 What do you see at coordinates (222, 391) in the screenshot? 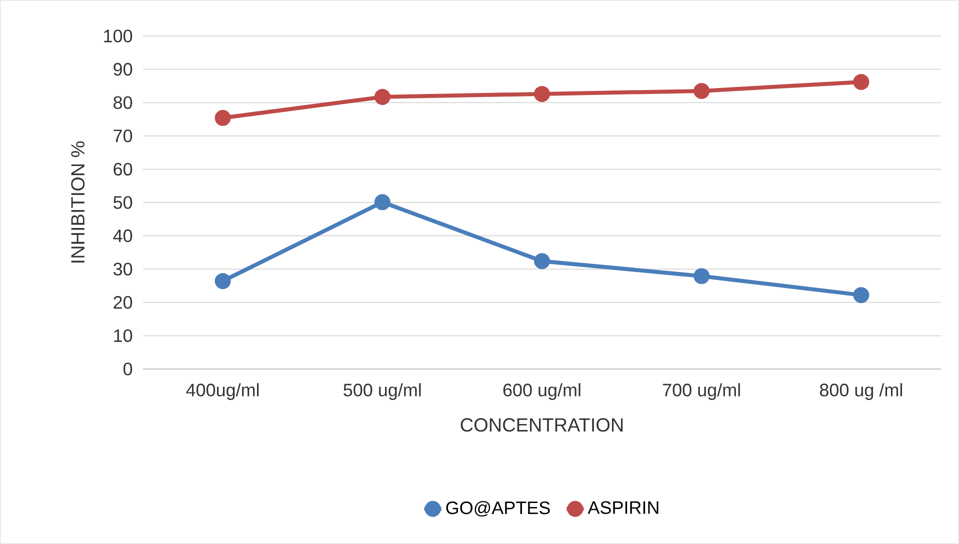
I see `x-tick-label: 400ug/ml` at bounding box center [222, 391].